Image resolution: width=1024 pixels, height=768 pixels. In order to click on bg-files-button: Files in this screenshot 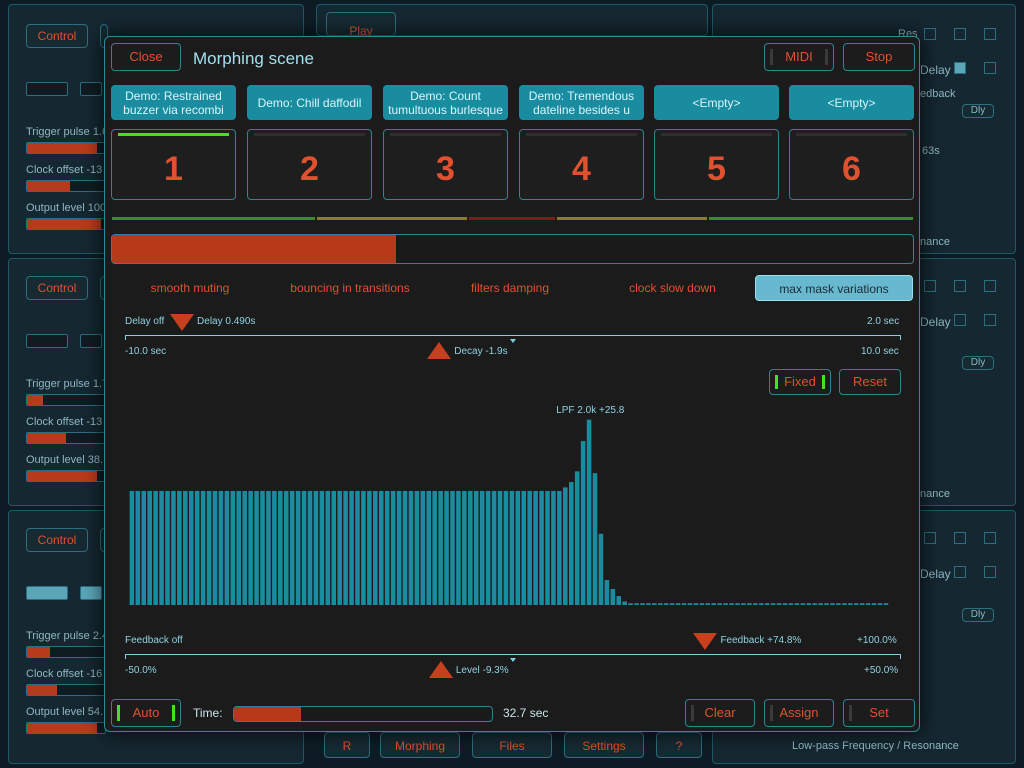, I will do `click(512, 745)`.